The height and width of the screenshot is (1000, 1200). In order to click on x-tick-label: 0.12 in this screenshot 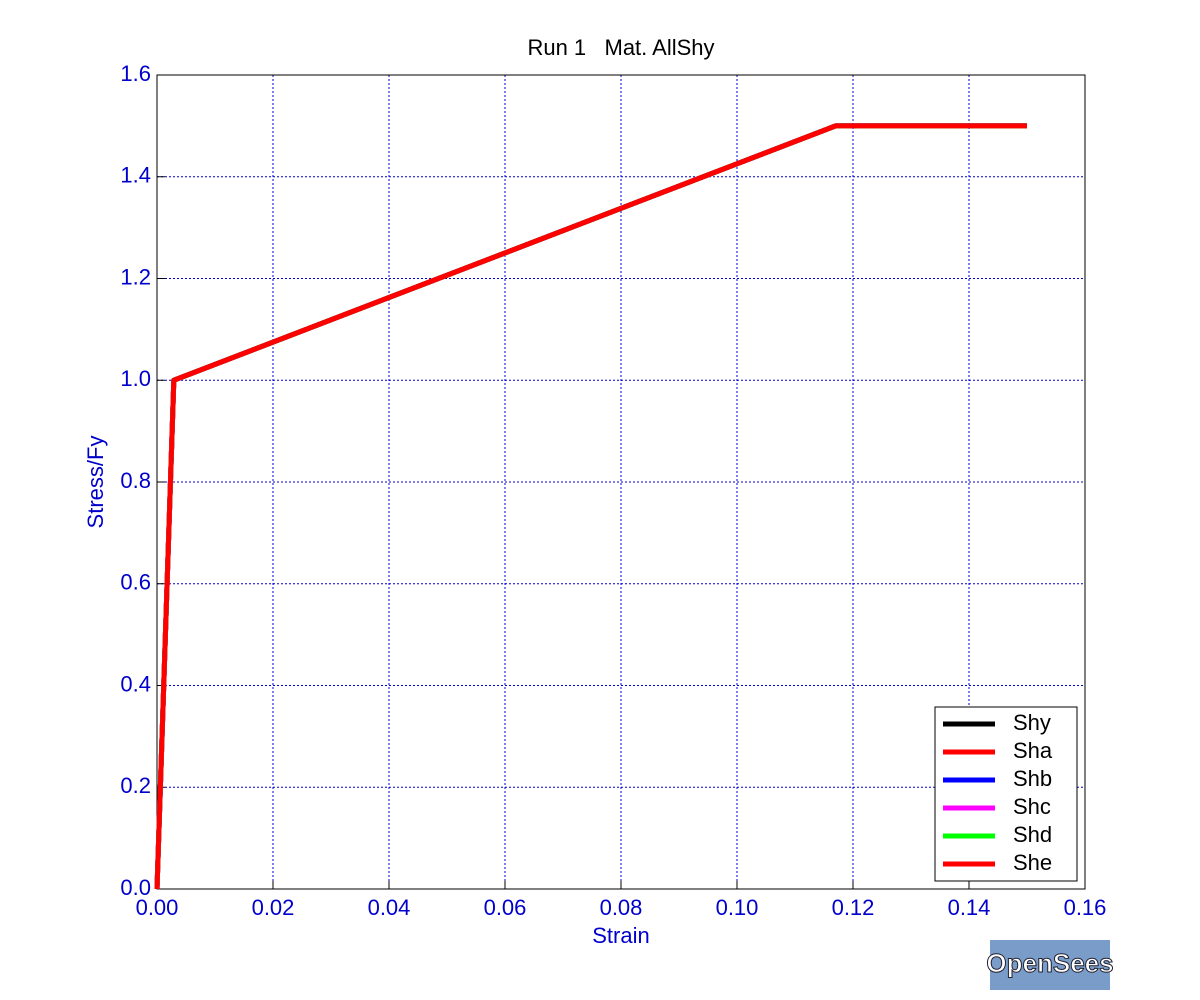, I will do `click(853, 907)`.